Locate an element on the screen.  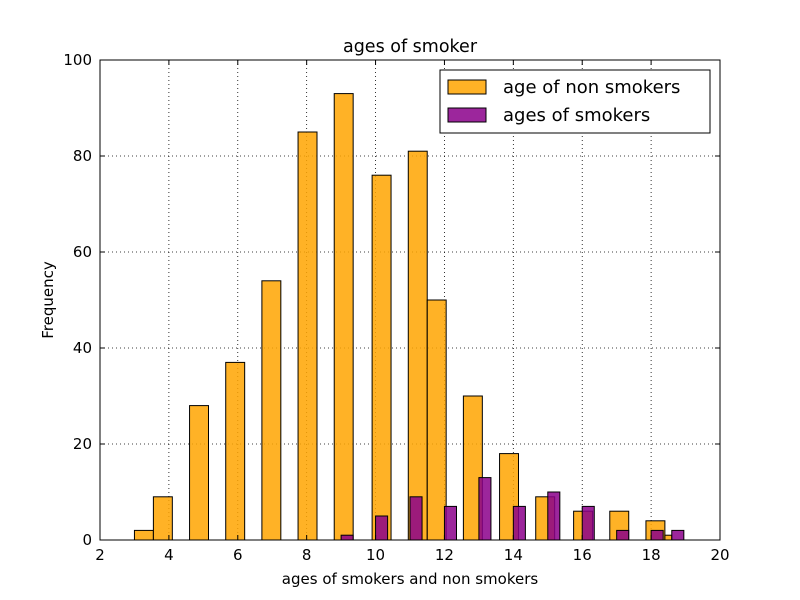
x-tick-label: 6 is located at coordinates (238, 555).